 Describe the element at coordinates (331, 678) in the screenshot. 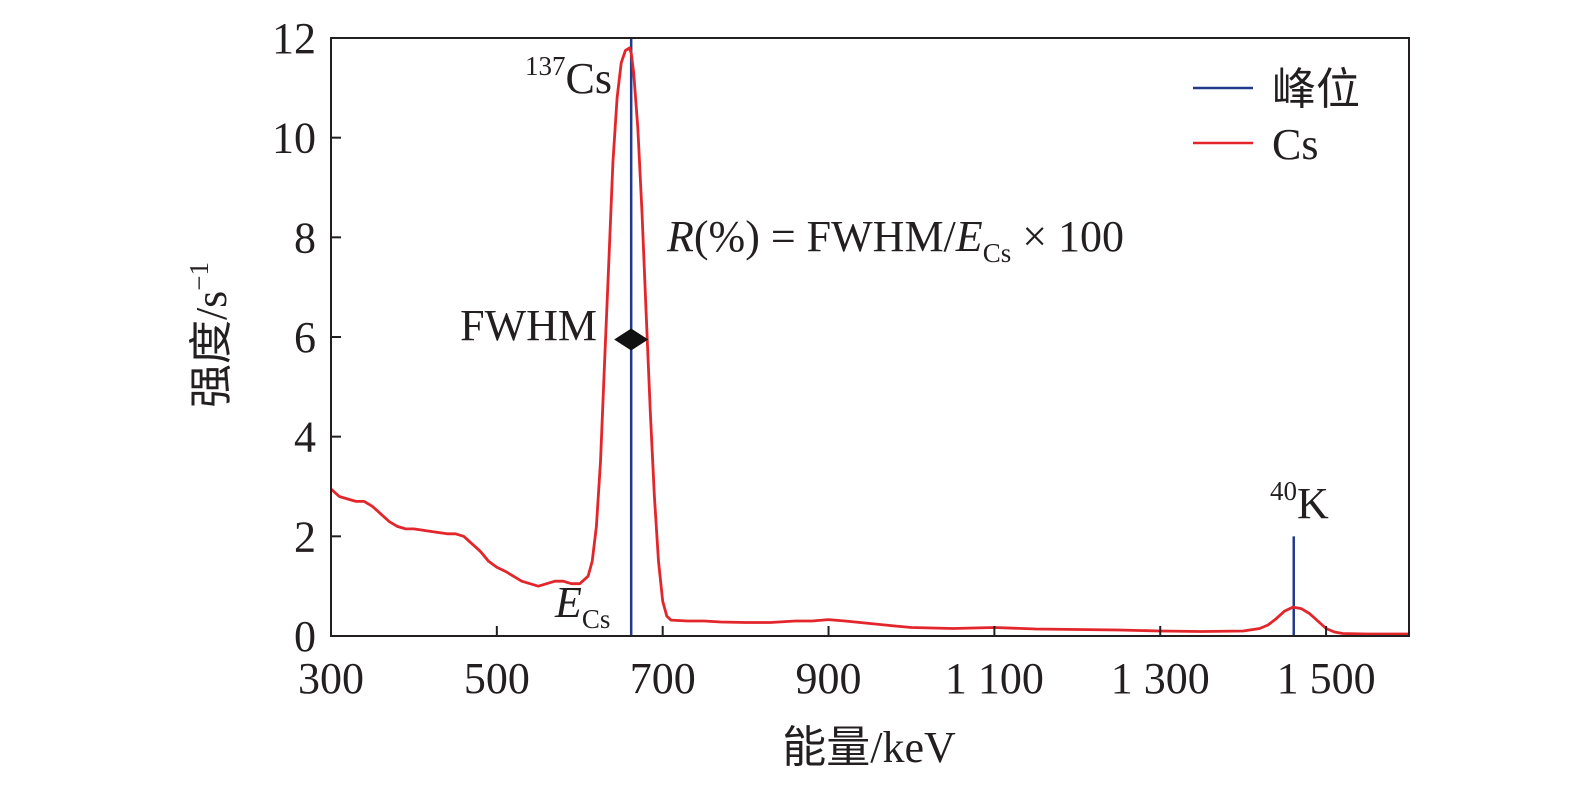

I see `x-tick-label-0: 300` at that location.